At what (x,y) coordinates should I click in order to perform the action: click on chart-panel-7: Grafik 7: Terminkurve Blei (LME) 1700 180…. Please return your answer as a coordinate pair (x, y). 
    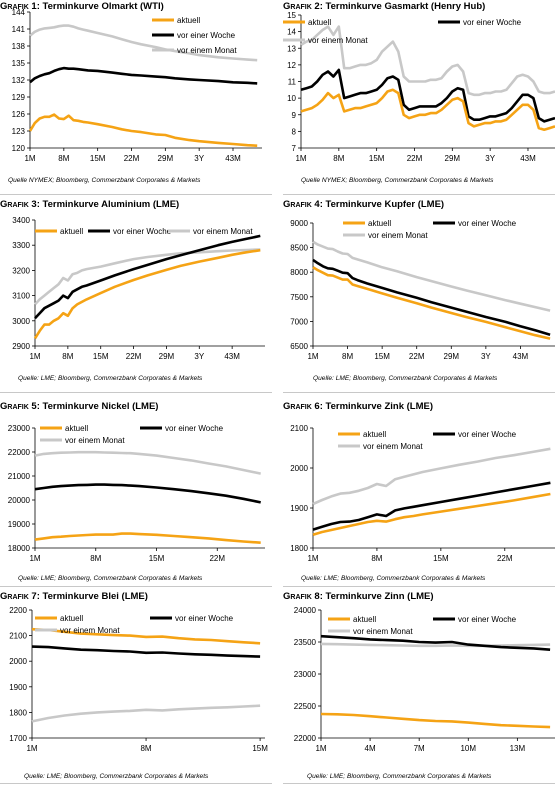
    Looking at the image, I should click on (136, 688).